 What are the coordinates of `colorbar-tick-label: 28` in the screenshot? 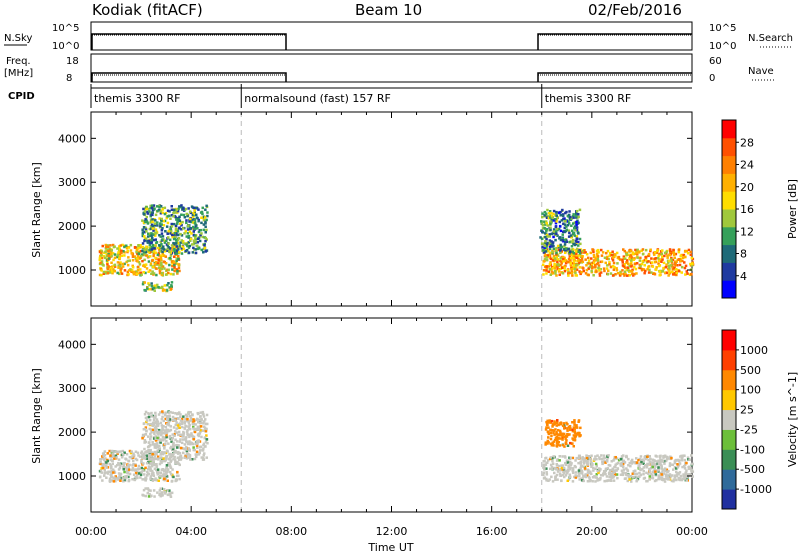 It's located at (747, 142).